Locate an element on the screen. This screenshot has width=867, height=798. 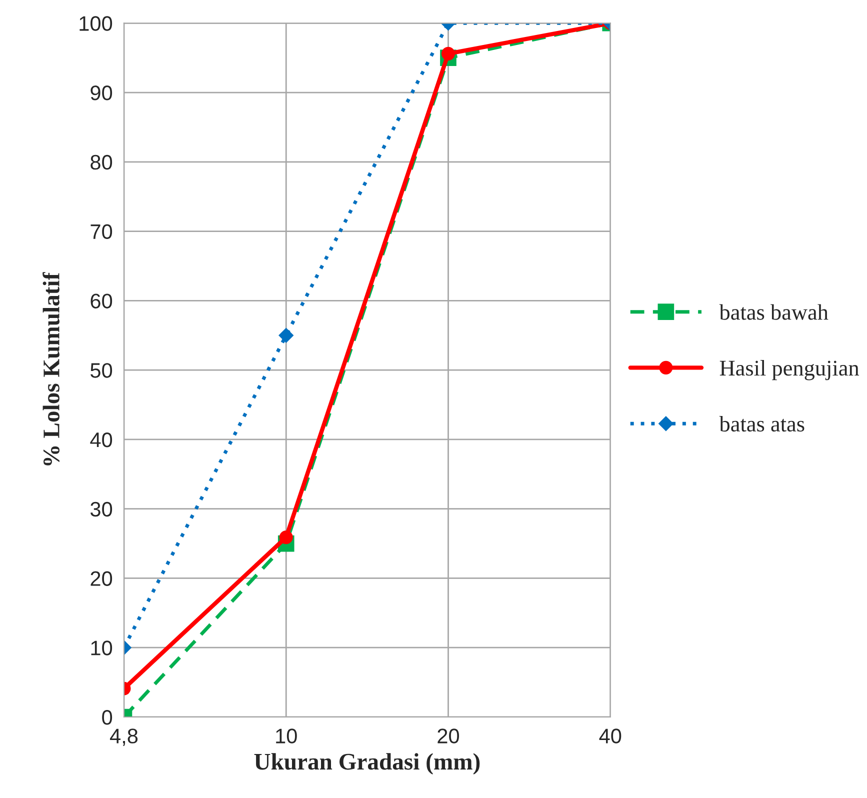
y-tick-label: 0 is located at coordinates (107, 717).